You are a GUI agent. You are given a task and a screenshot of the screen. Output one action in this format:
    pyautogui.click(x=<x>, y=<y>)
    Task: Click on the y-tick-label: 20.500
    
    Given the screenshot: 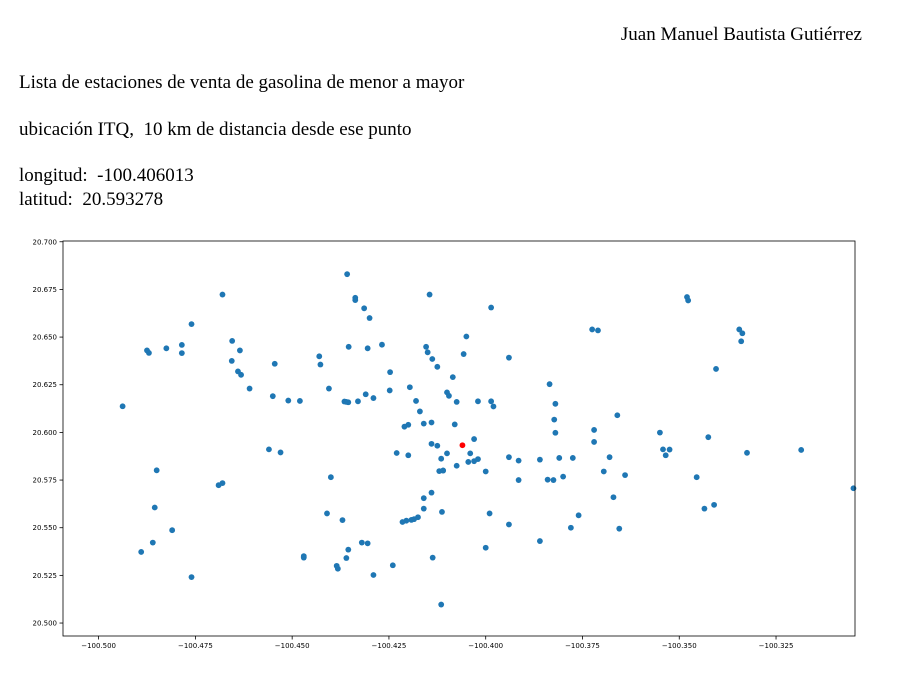 What is the action you would take?
    pyautogui.click(x=45, y=624)
    